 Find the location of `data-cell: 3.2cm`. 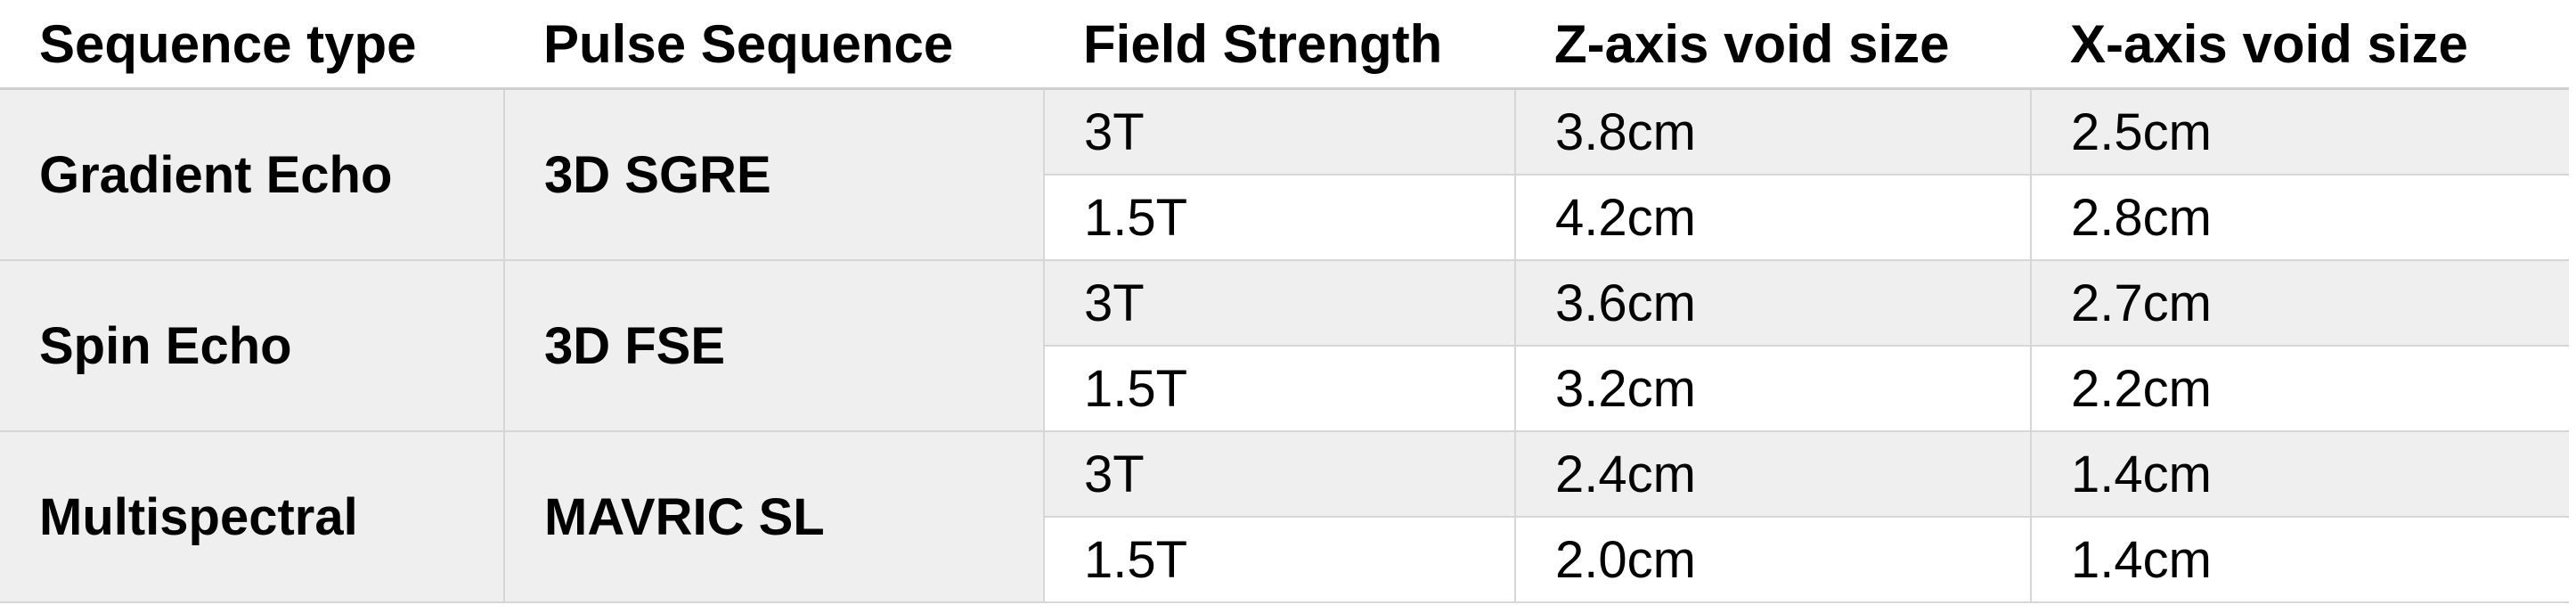

data-cell: 3.2cm is located at coordinates (1773, 389).